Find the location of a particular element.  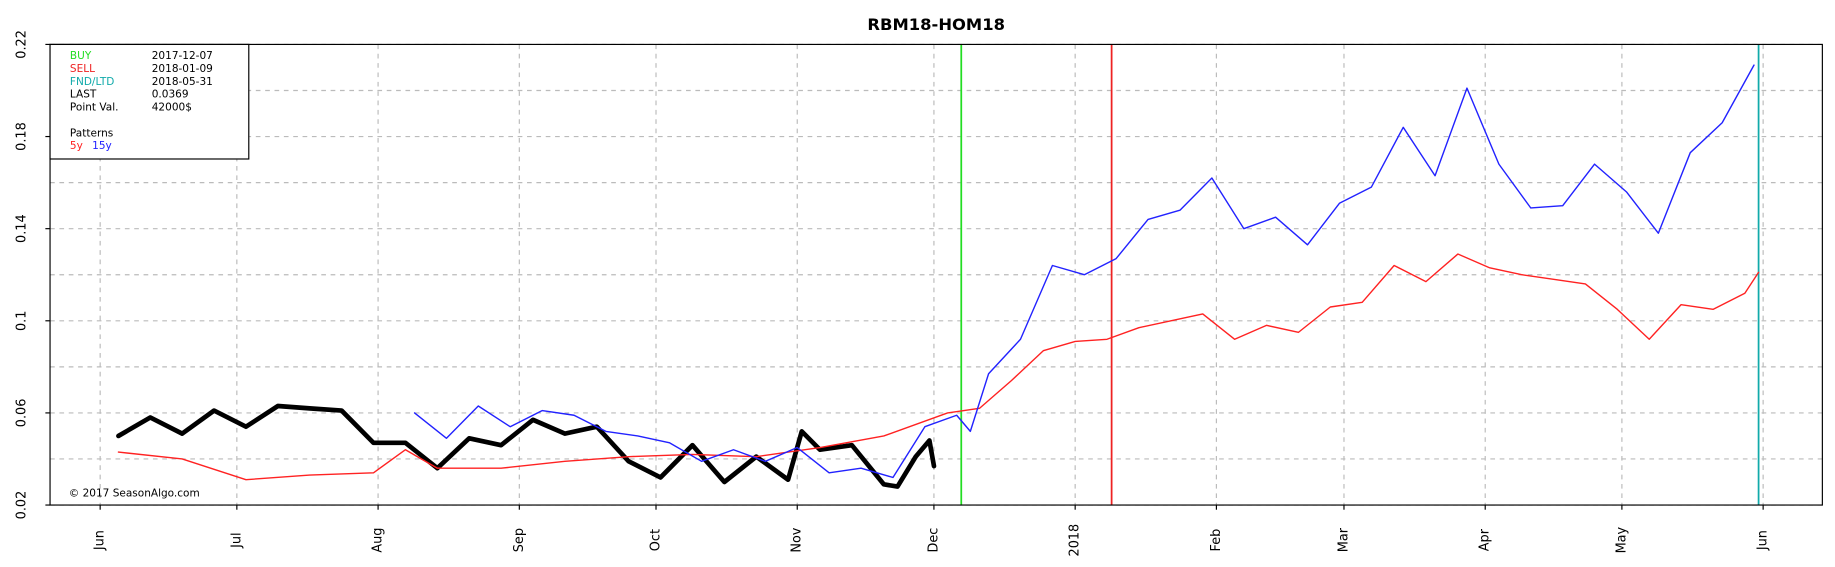

legend-label: BUY is located at coordinates (81, 56).